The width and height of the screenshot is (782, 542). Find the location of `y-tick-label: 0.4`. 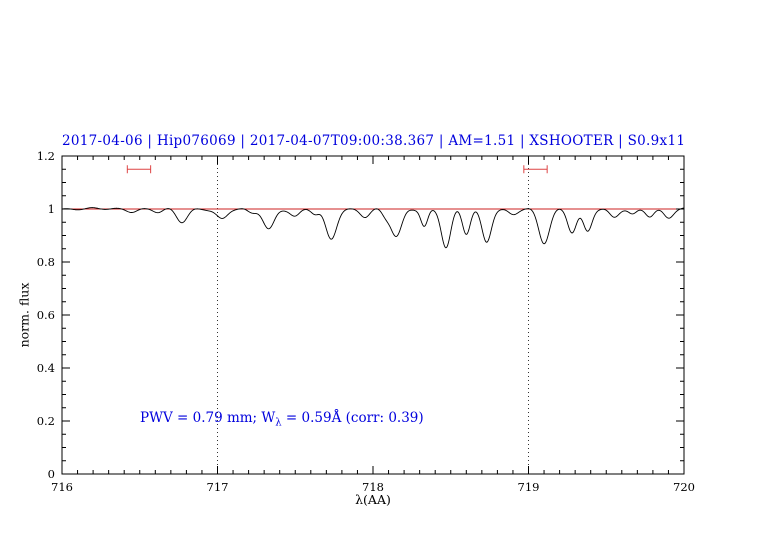

y-tick-label: 0.4 is located at coordinates (45, 368).